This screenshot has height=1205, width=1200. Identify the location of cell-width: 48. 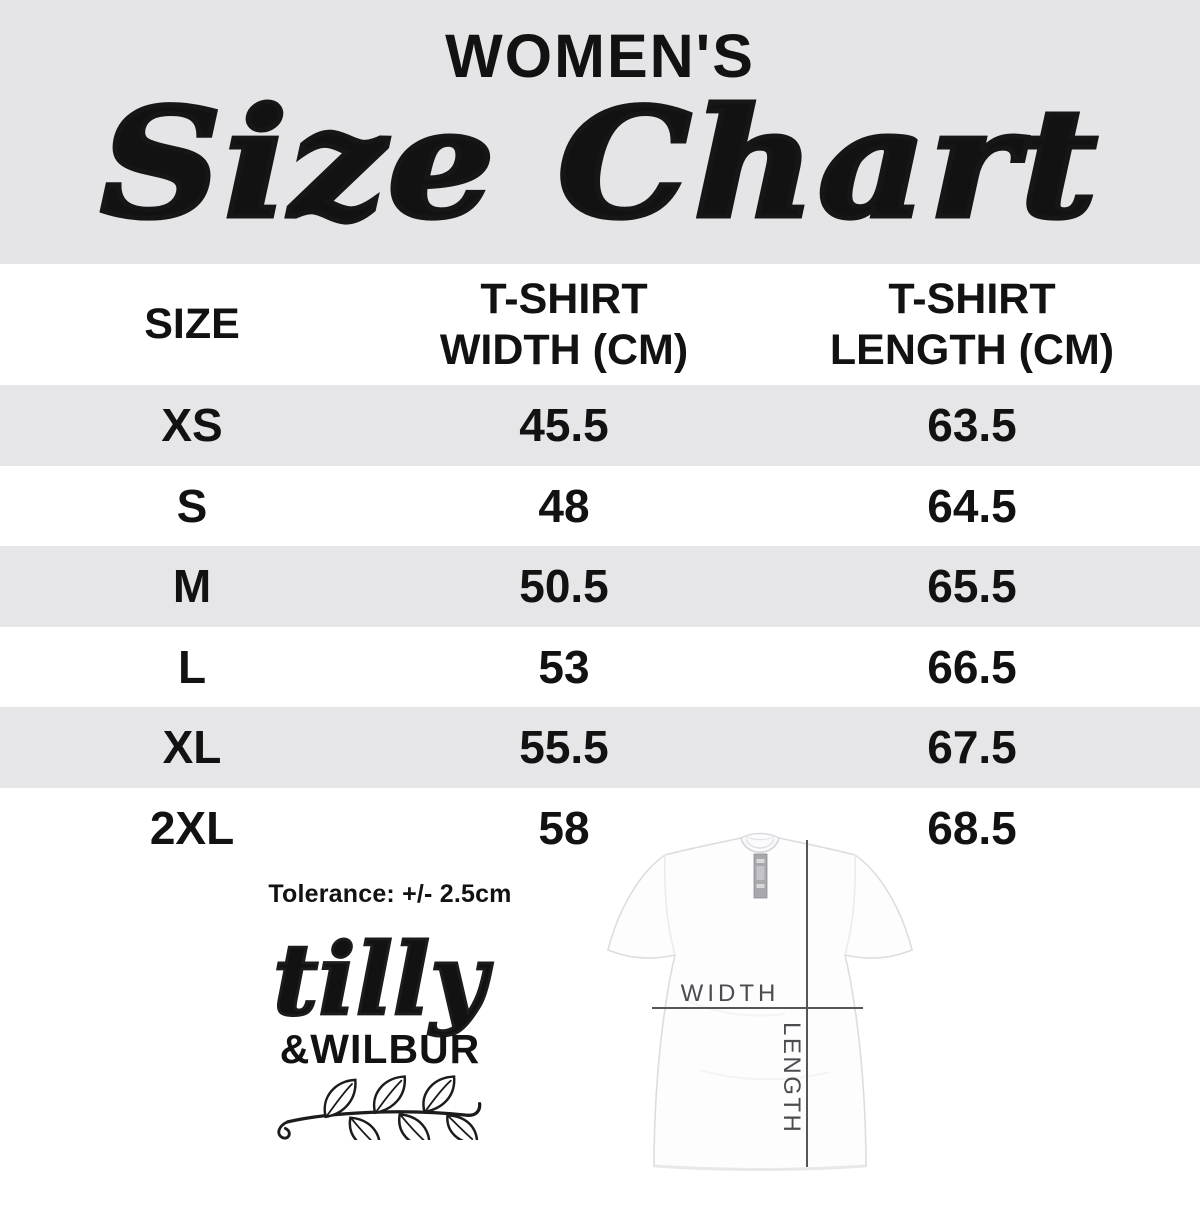
(564, 505).